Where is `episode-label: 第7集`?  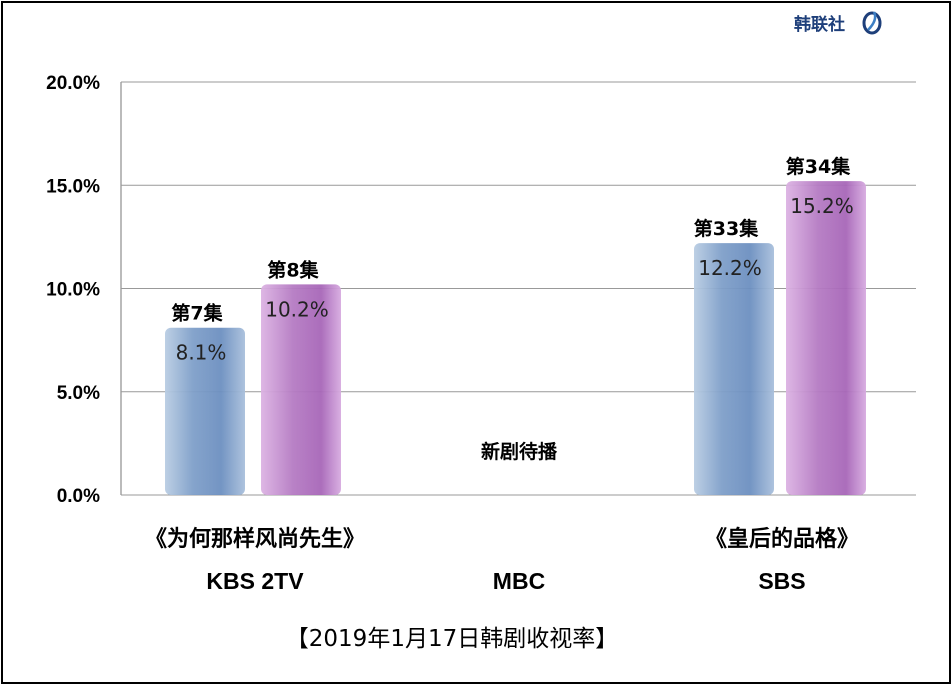 episode-label: 第7集 is located at coordinates (197, 313).